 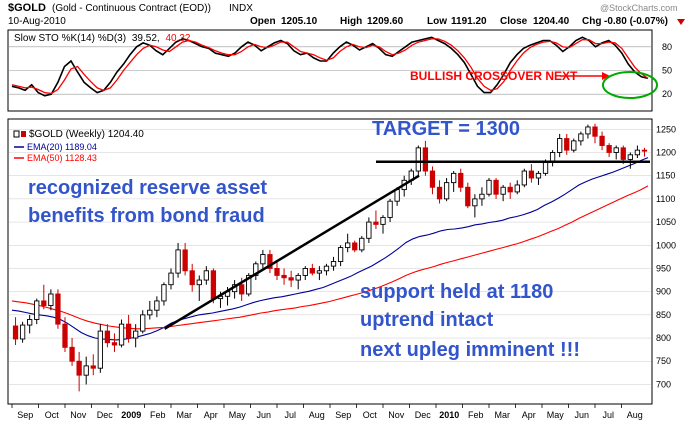 I want to click on price-tick-label: 900, so click(x=663, y=292).